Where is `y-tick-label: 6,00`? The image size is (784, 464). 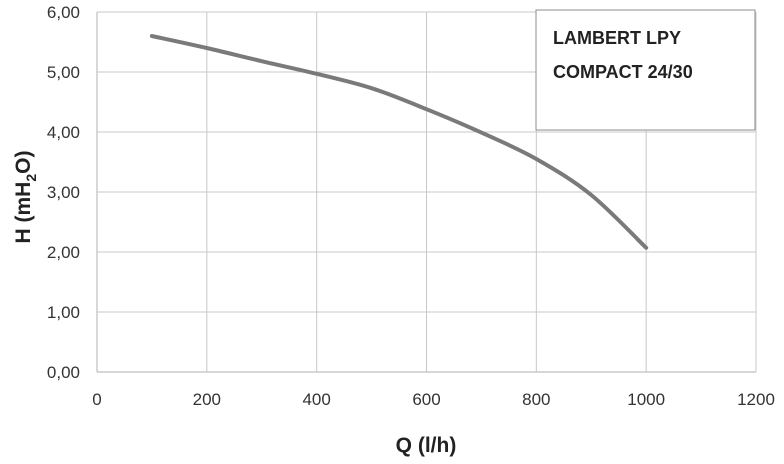
y-tick-label: 6,00 is located at coordinates (63, 12).